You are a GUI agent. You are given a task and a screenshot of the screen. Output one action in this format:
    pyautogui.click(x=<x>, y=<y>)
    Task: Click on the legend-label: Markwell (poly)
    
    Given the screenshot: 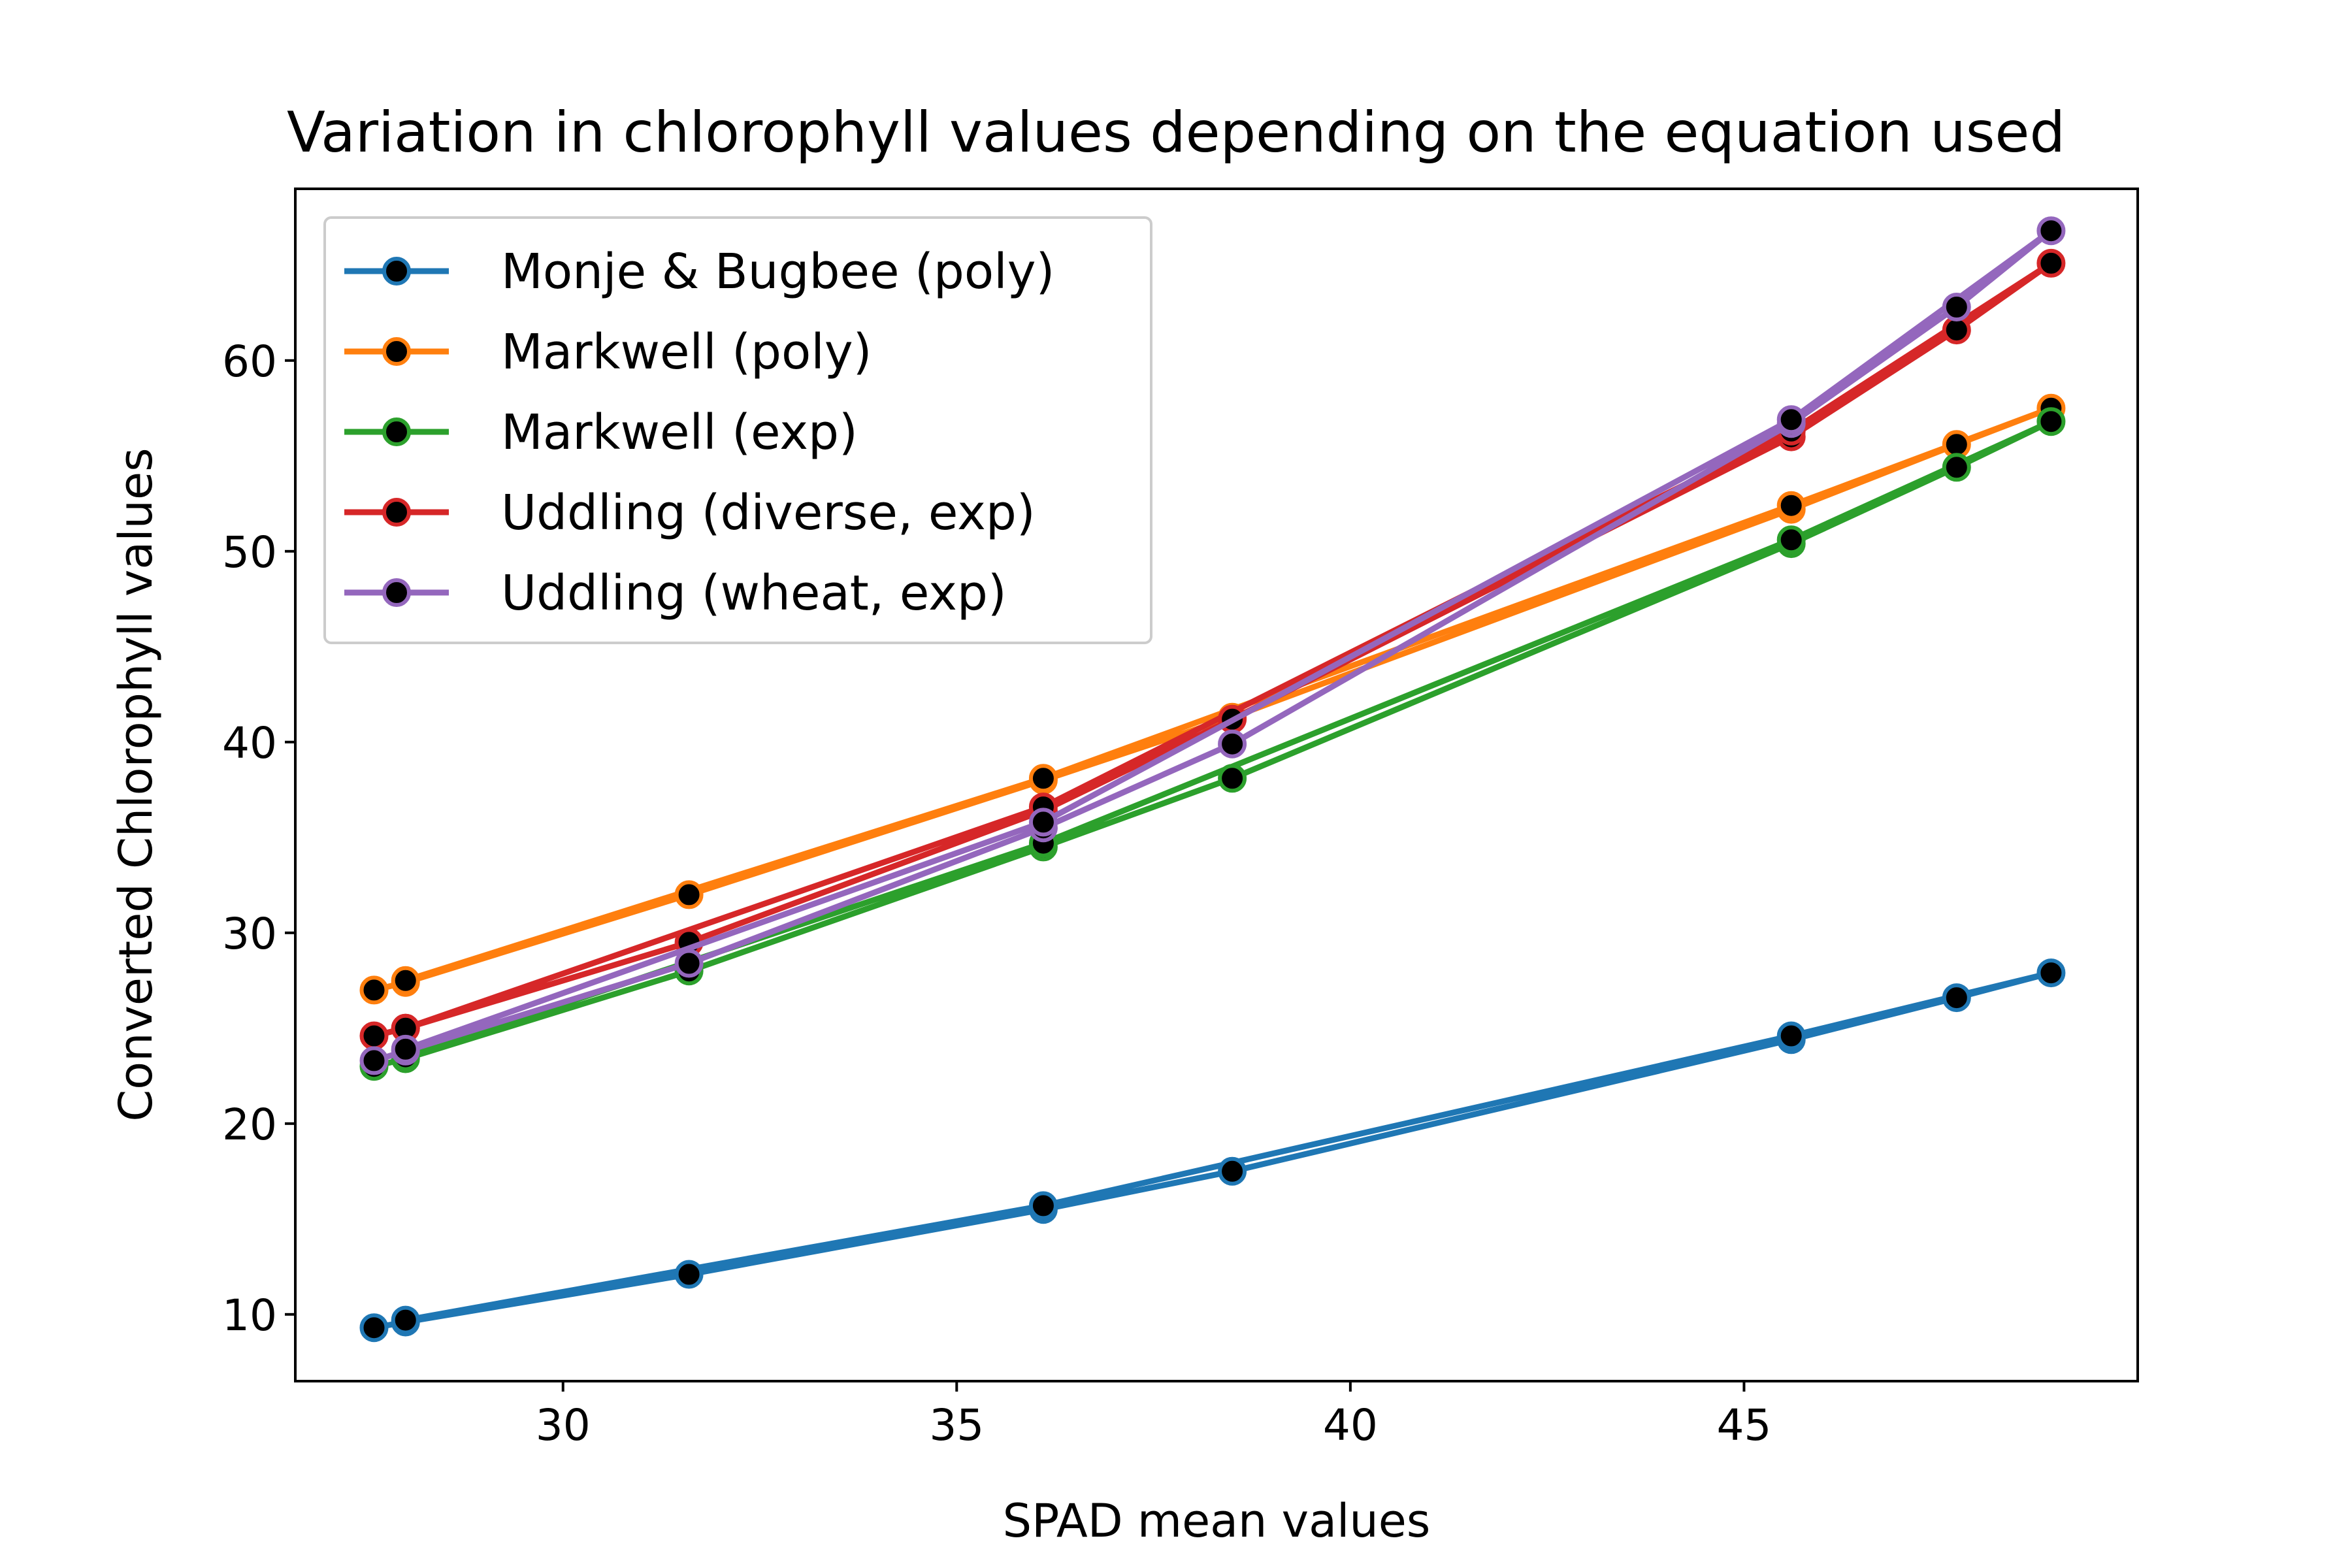 What is the action you would take?
    pyautogui.click(x=686, y=352)
    